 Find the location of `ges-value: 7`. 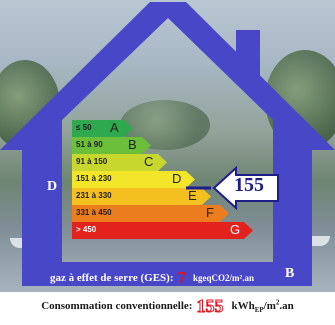

ges-value: 7 is located at coordinates (182, 277).